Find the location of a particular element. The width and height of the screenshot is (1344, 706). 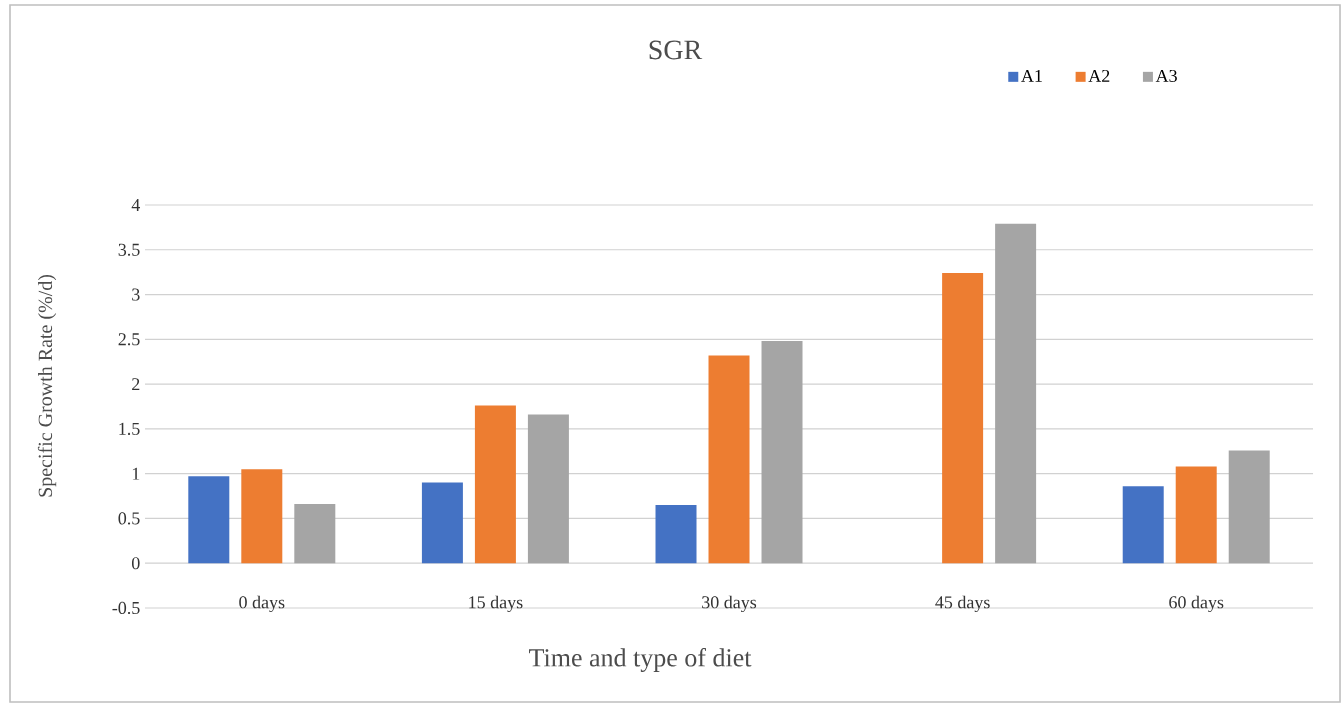

y-tick-label: 0.5 is located at coordinates (129, 518).